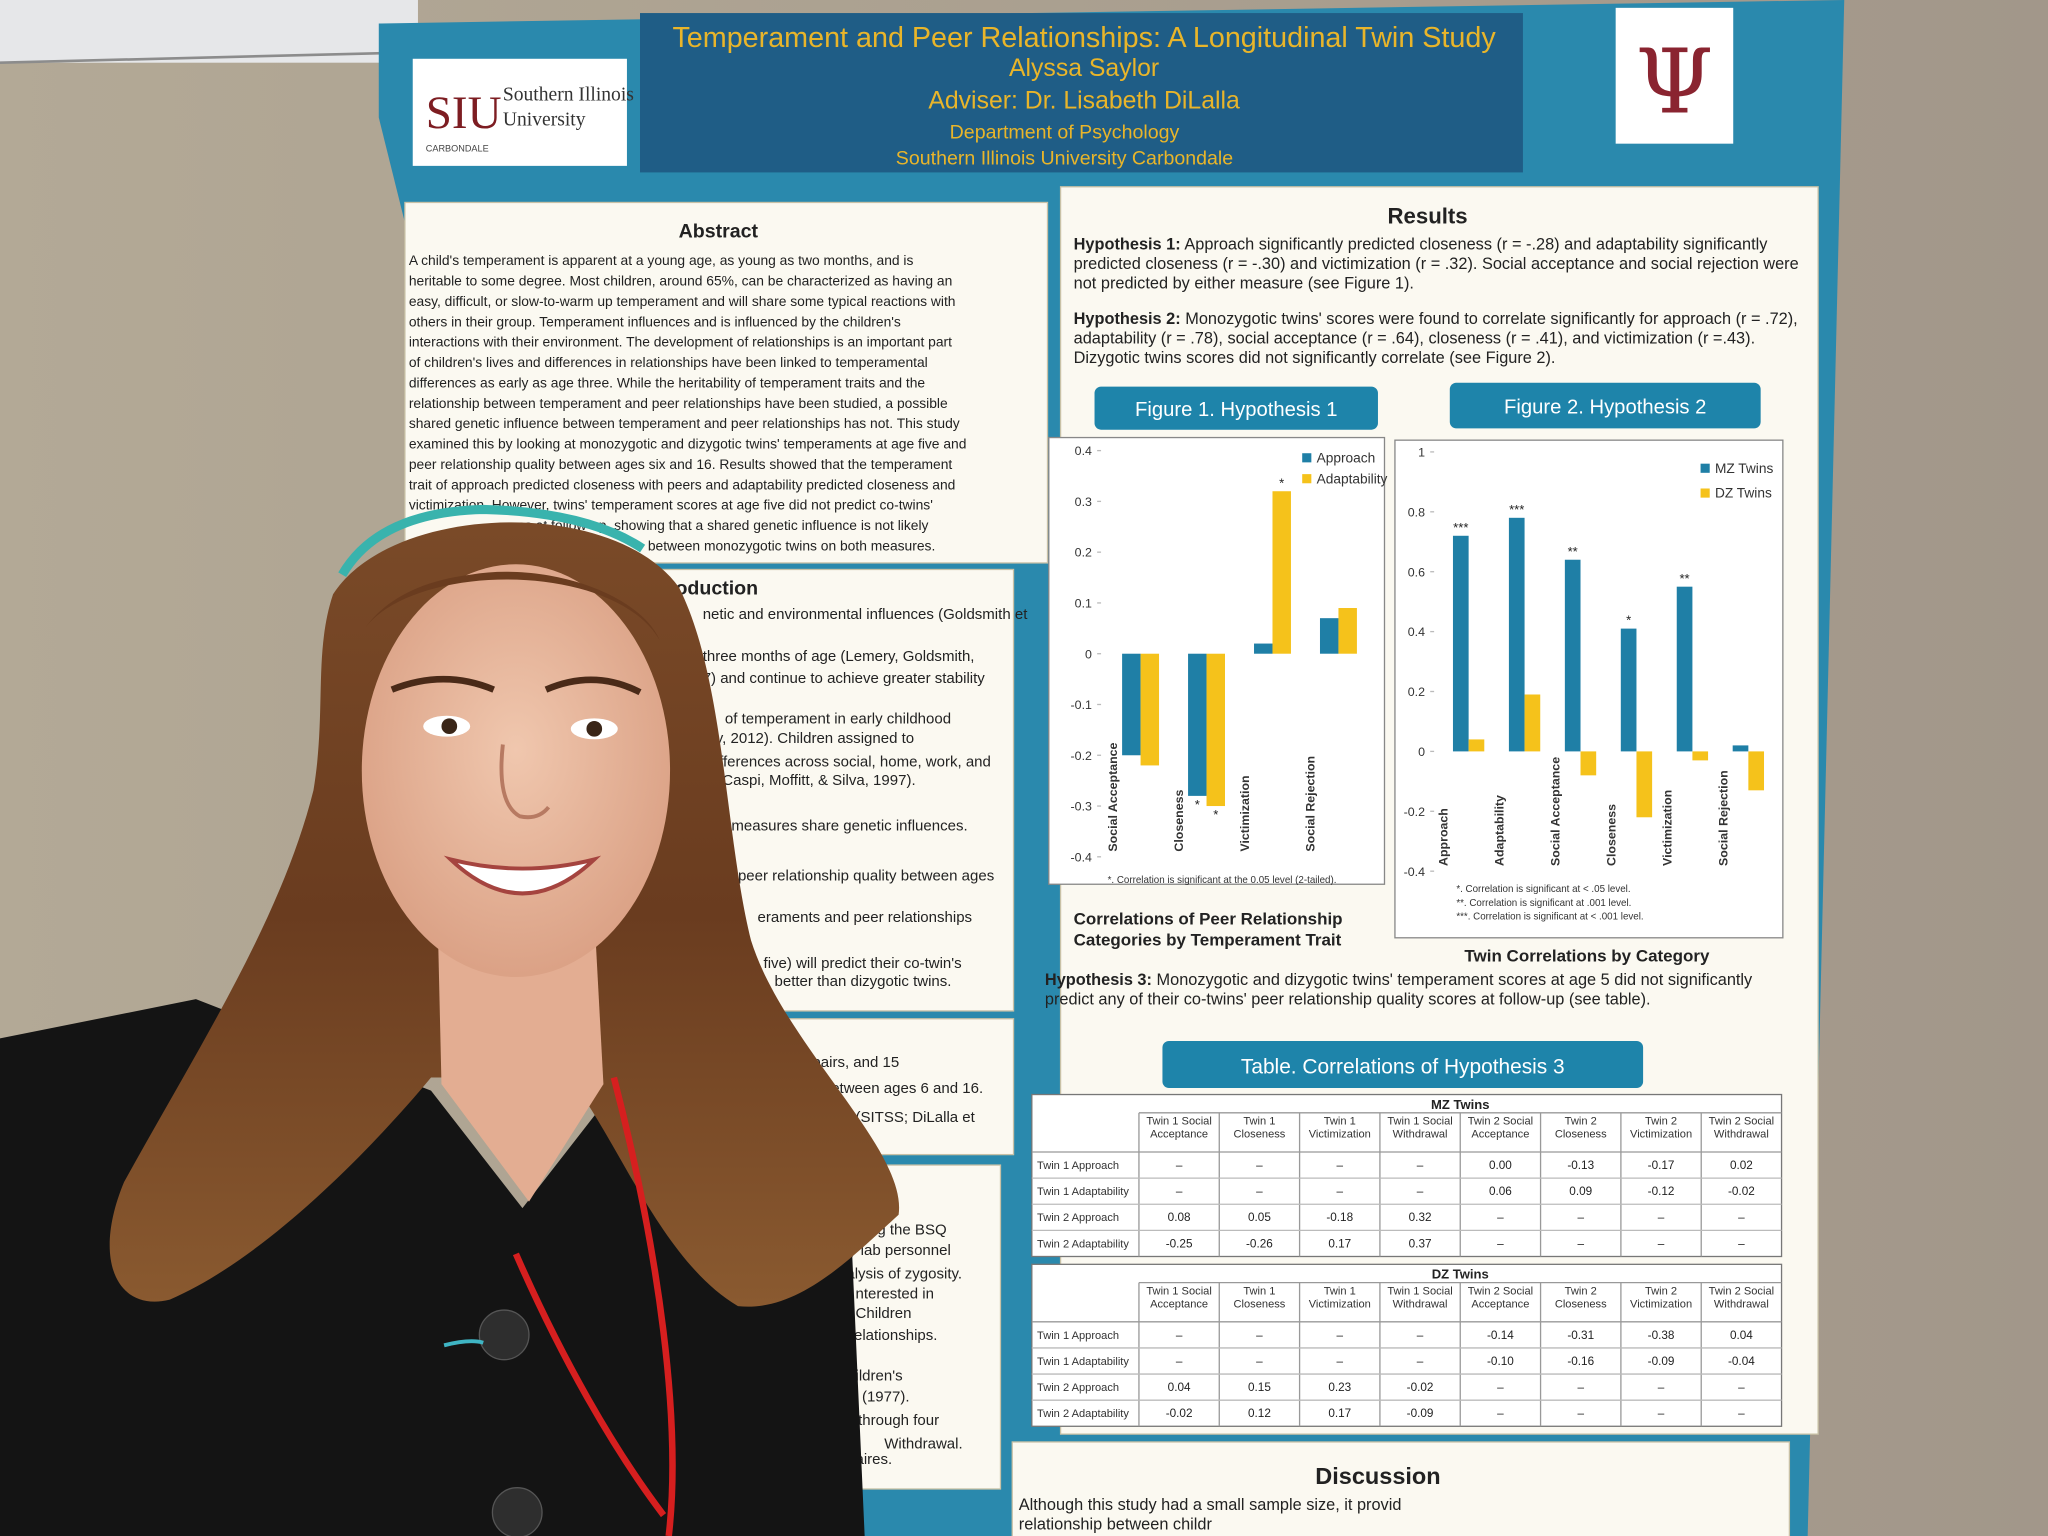  Describe the element at coordinates (1116, 1524) in the screenshot. I see `discussion-line: relationship between childr` at that location.